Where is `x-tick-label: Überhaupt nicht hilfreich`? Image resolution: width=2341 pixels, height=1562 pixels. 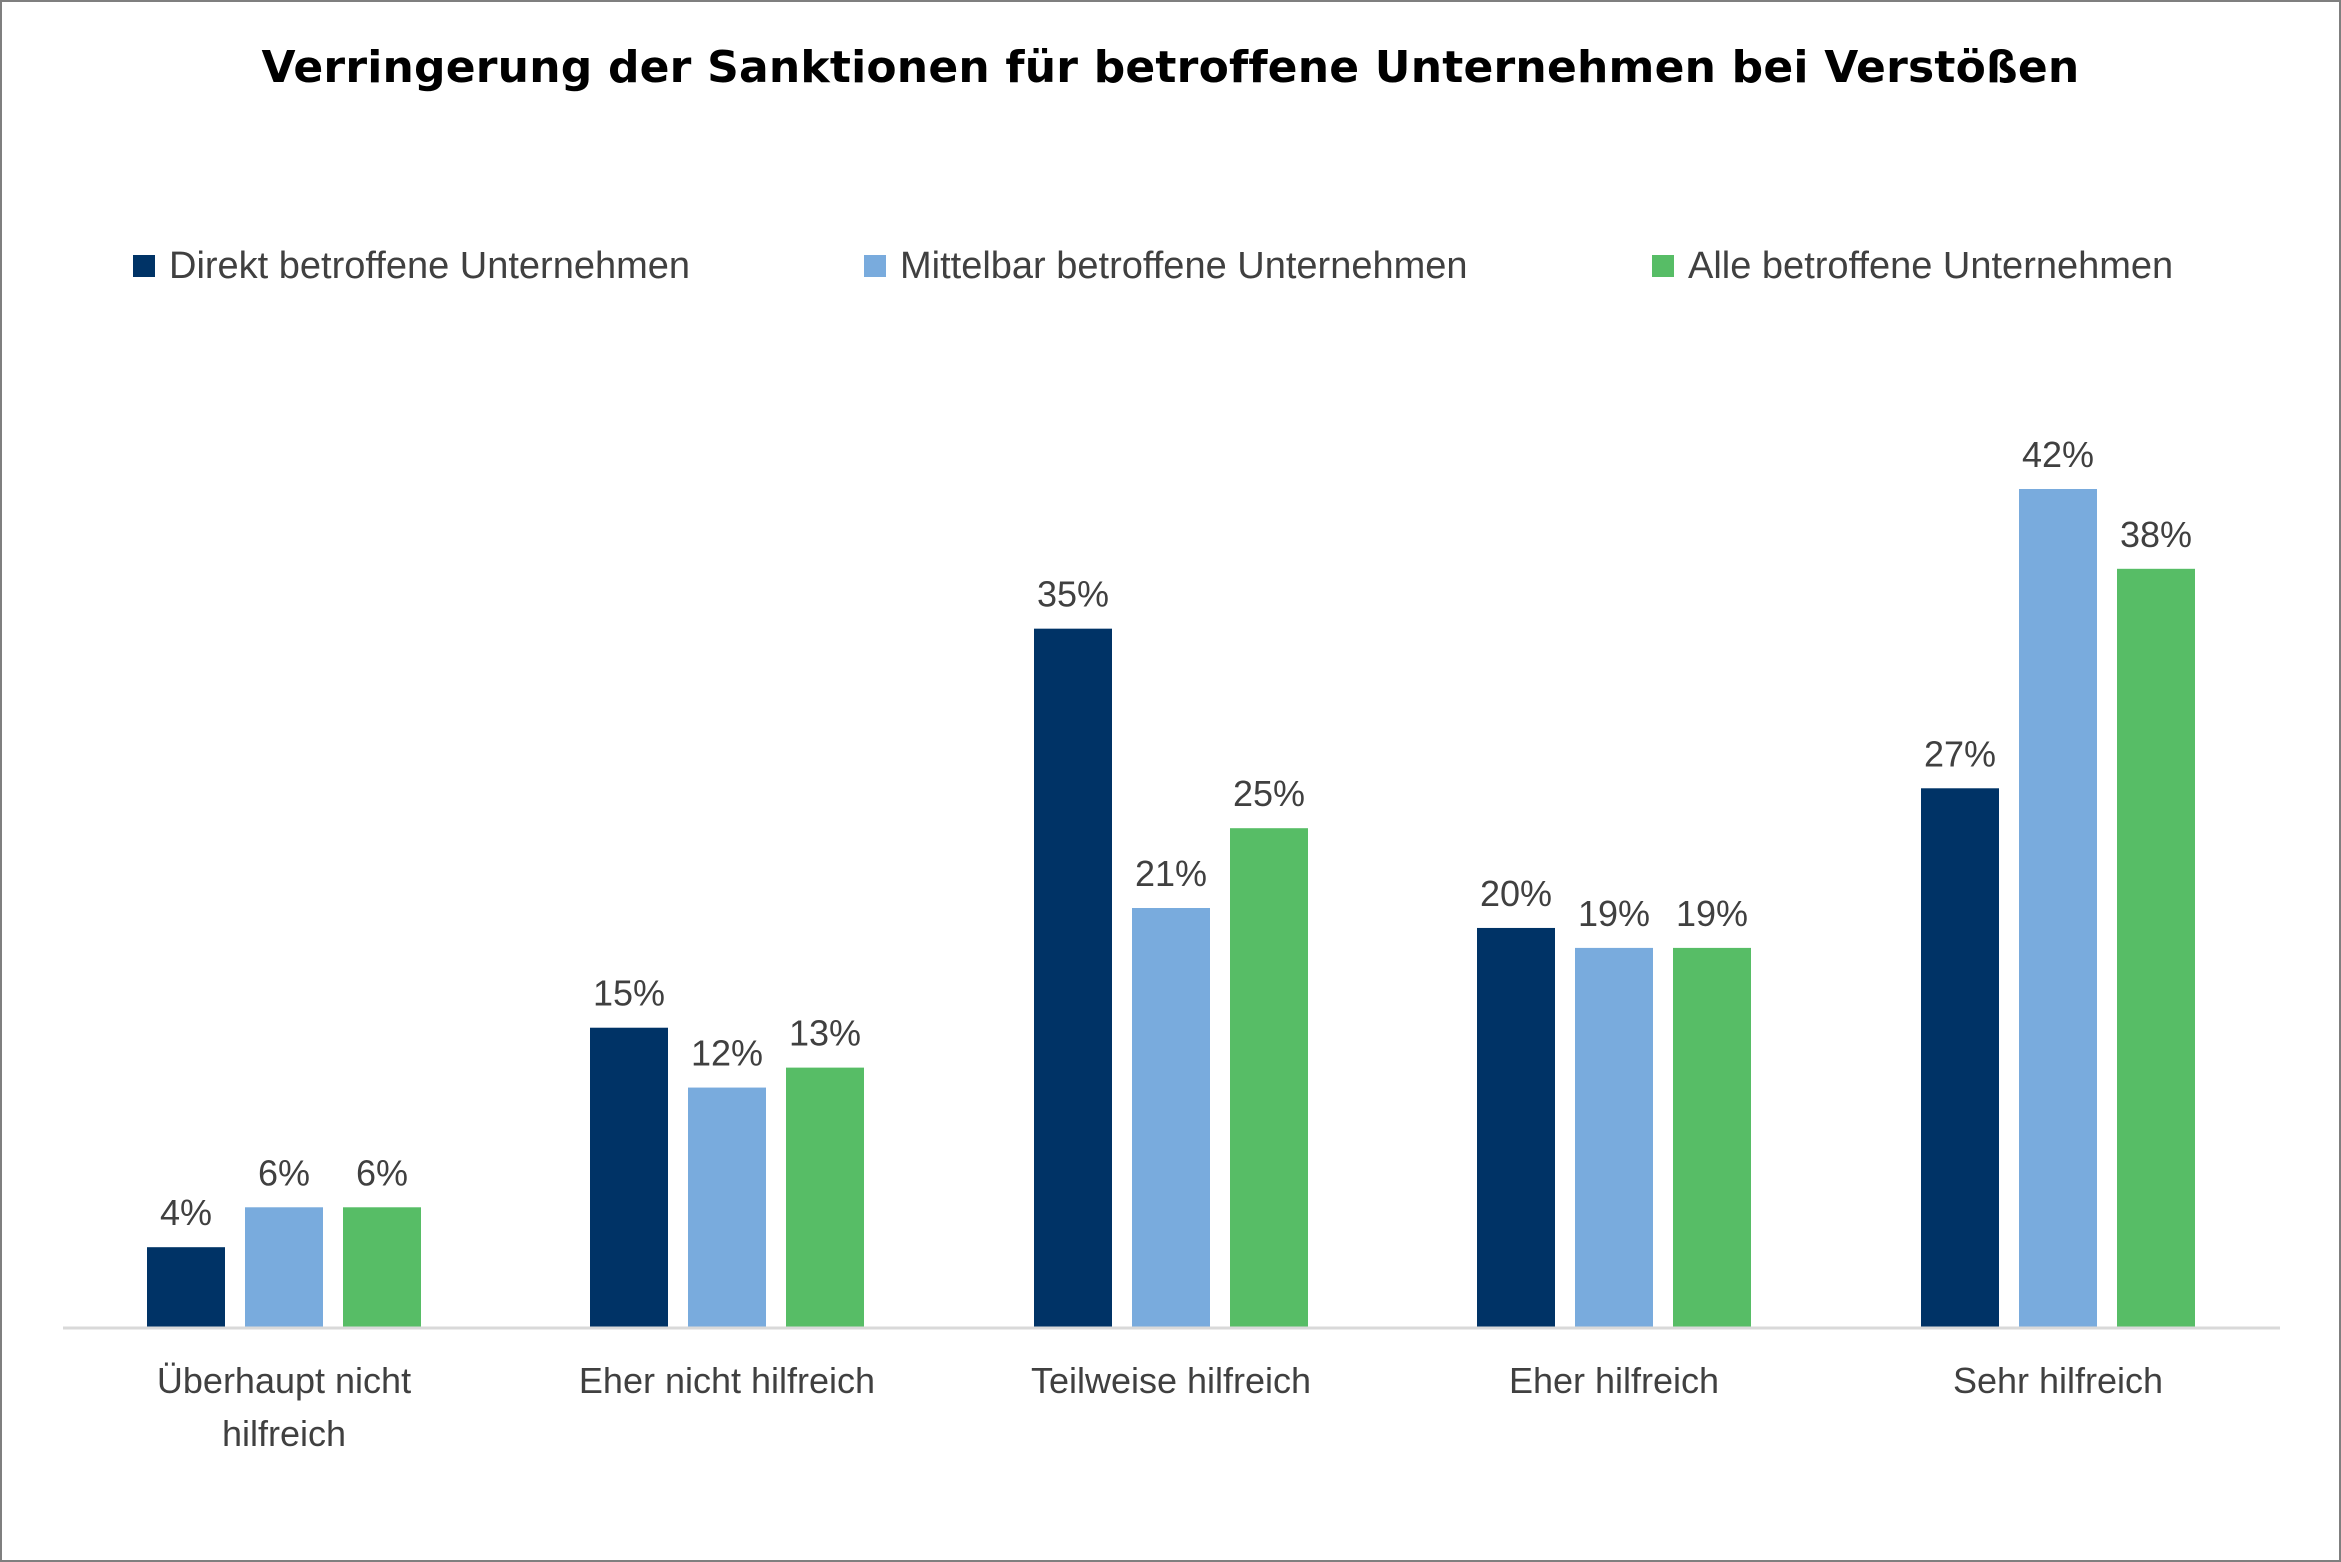
x-tick-label: Überhaupt nicht hilfreich is located at coordinates (284, 1407).